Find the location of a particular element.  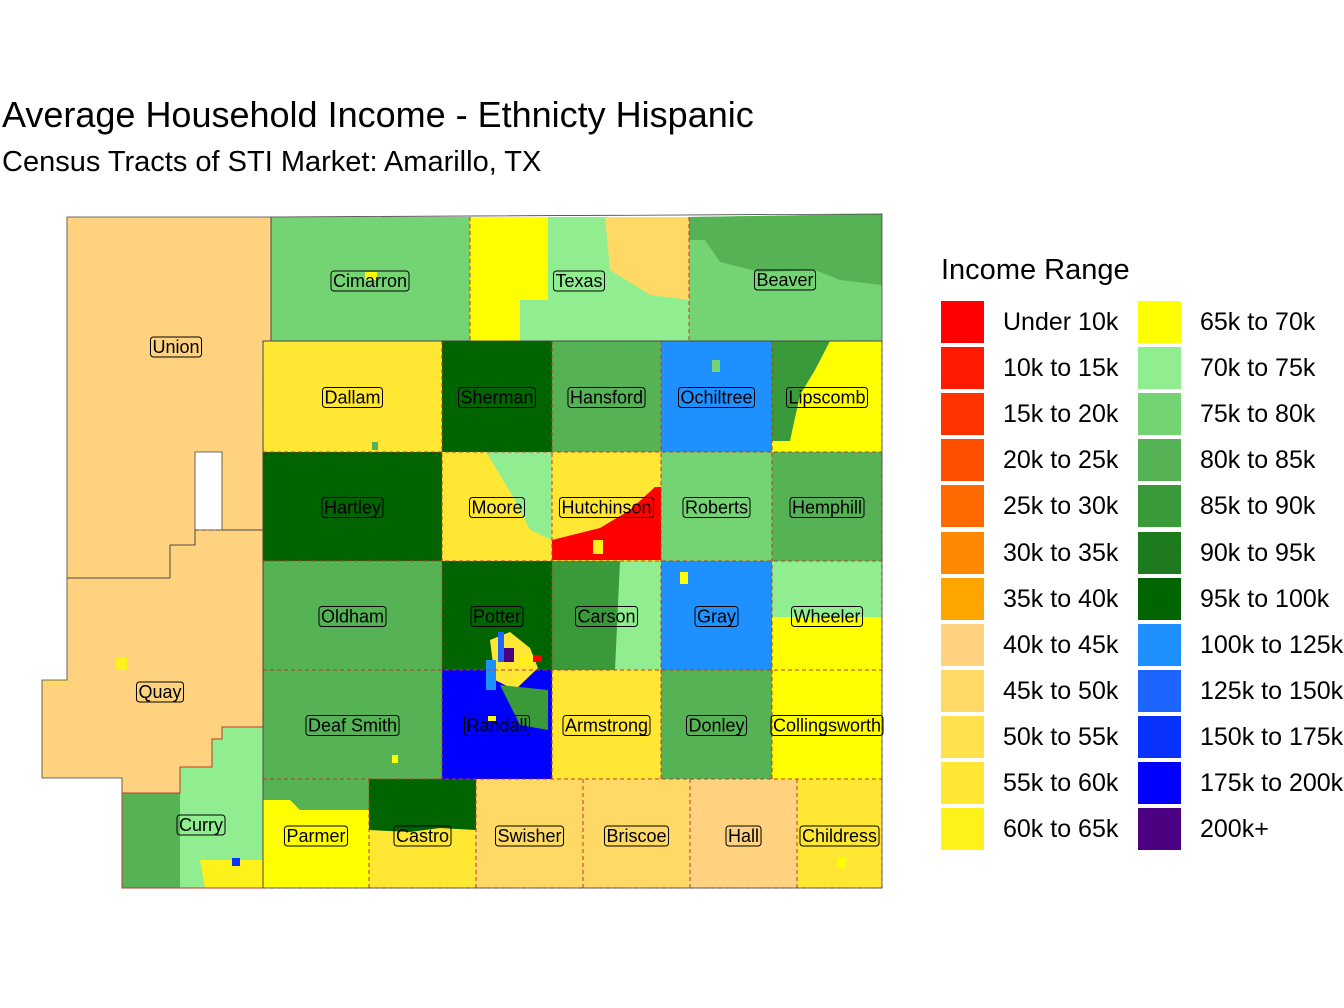

county-hartley is located at coordinates (352, 506).